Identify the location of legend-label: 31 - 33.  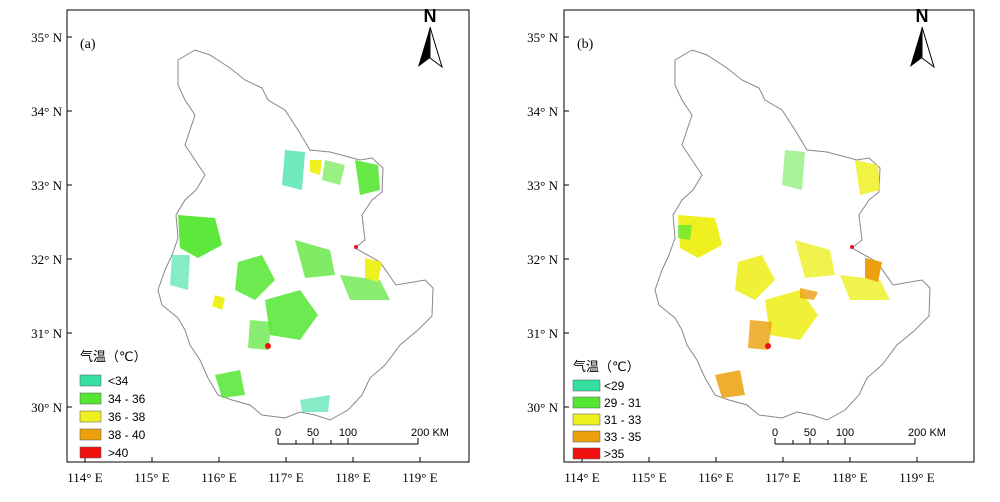
(623, 420).